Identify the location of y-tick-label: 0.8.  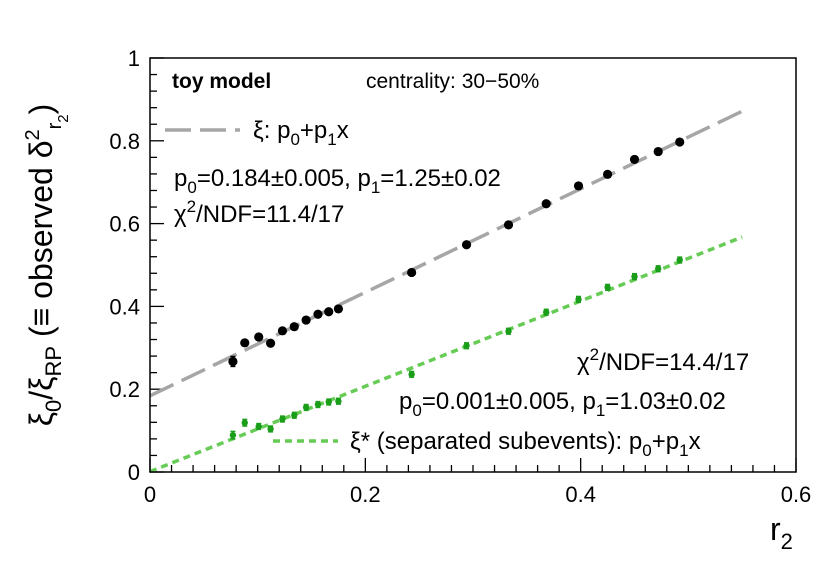
(124, 141).